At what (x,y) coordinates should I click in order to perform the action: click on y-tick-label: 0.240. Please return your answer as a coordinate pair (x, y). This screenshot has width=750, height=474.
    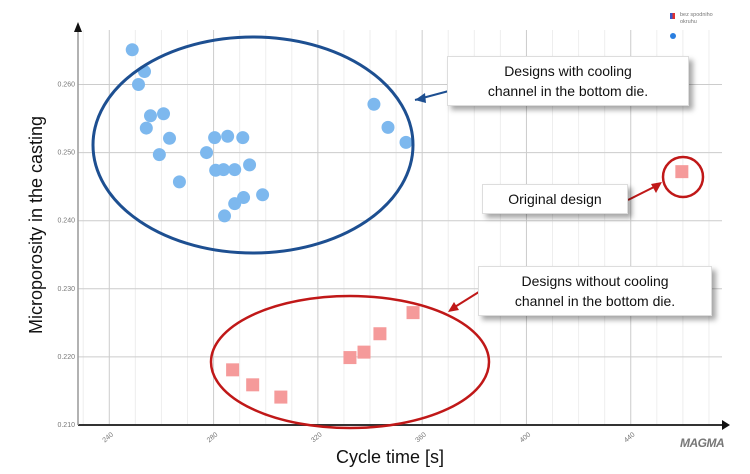
    Looking at the image, I should click on (66, 221).